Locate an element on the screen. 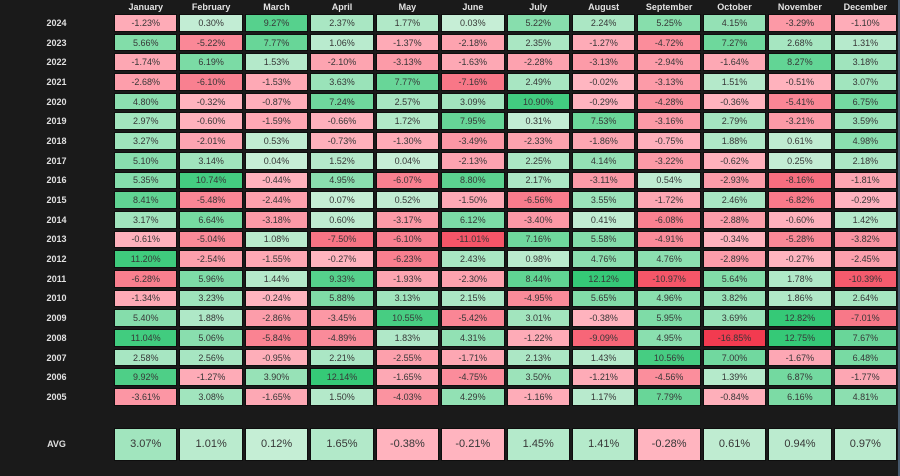 The height and width of the screenshot is (476, 900). heatmap-cell: -7.50% is located at coordinates (342, 239).